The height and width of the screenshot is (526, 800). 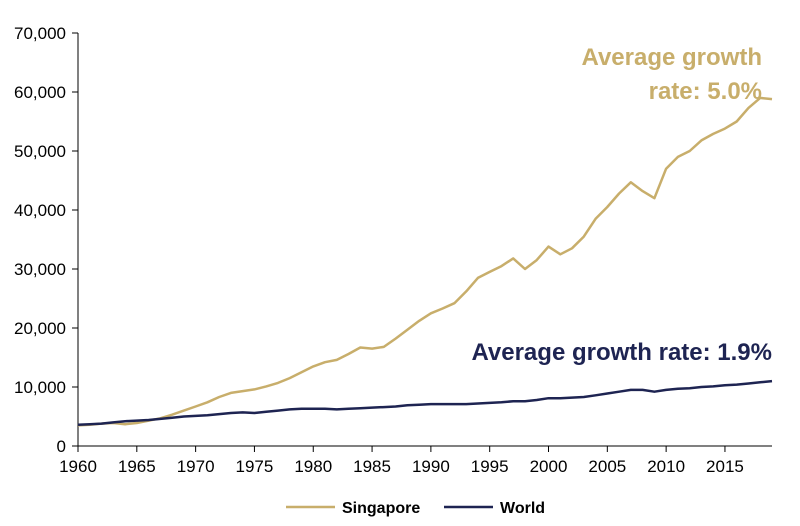 I want to click on legend-label-world: World, so click(x=522, y=508).